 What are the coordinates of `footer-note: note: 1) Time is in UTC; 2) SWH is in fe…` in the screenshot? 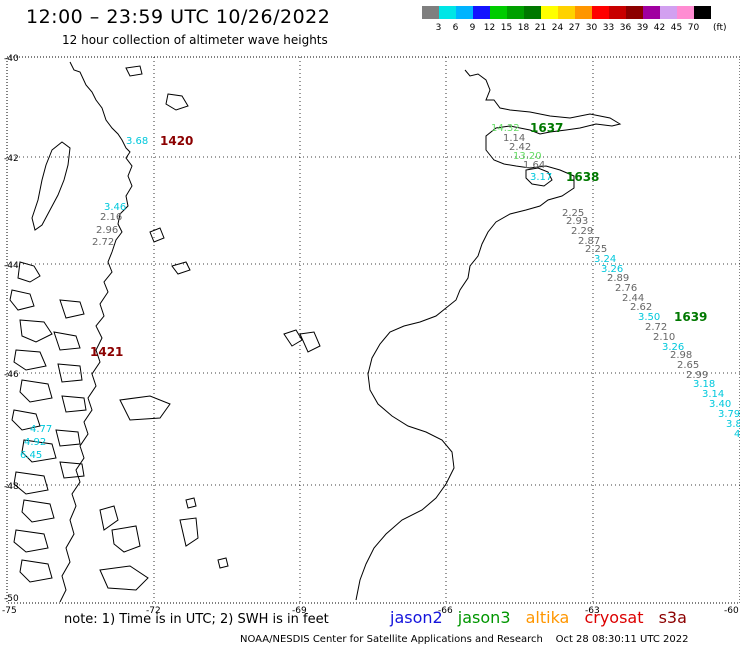 It's located at (196, 619).